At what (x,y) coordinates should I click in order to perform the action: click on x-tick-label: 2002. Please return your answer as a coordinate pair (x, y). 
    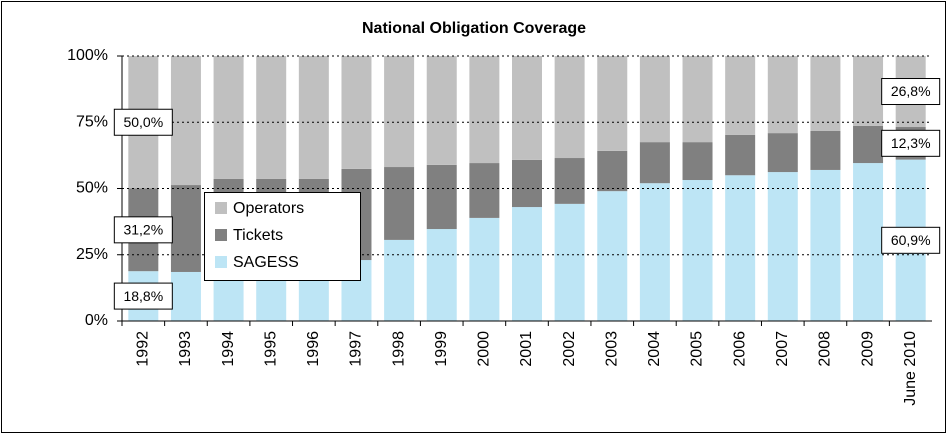
    Looking at the image, I should click on (569, 349).